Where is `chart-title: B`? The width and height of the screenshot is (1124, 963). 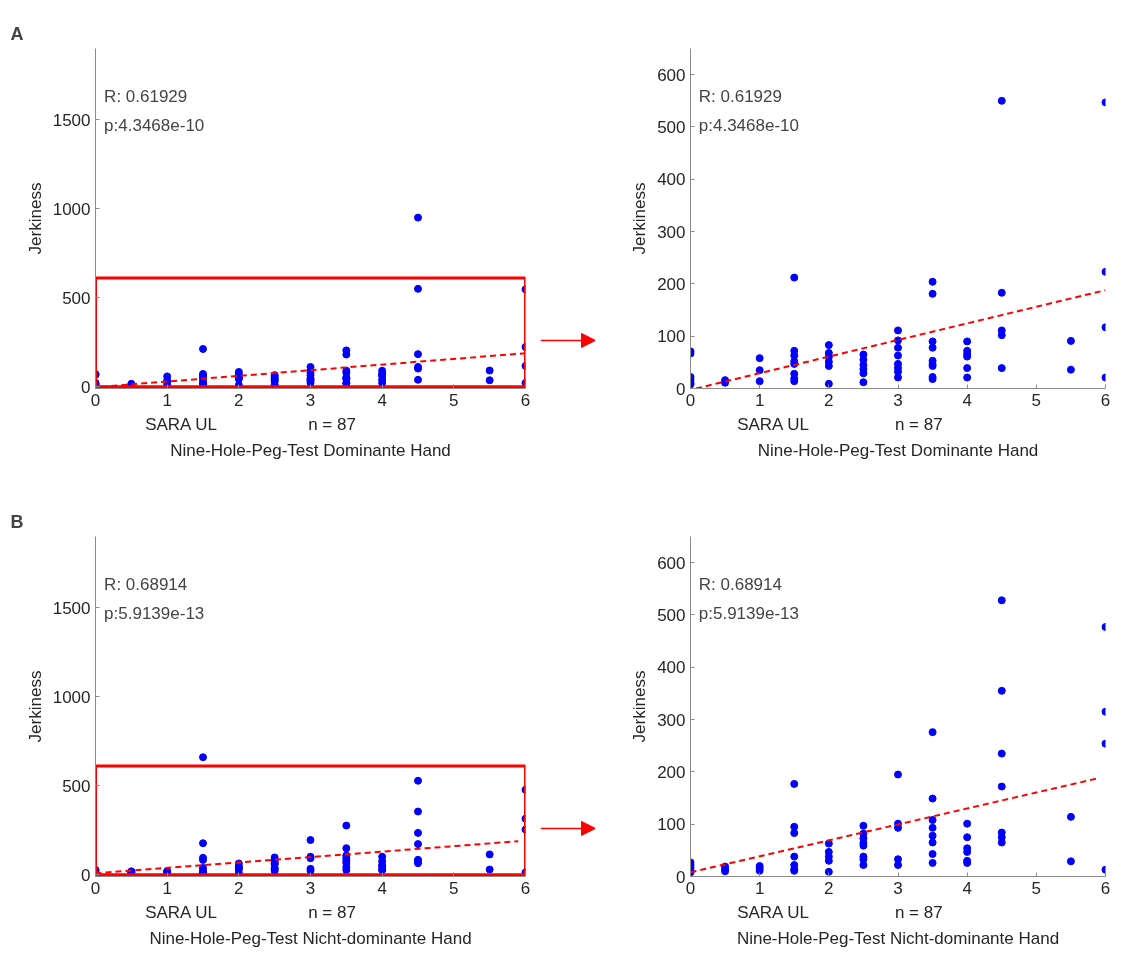
chart-title: B is located at coordinates (17, 521).